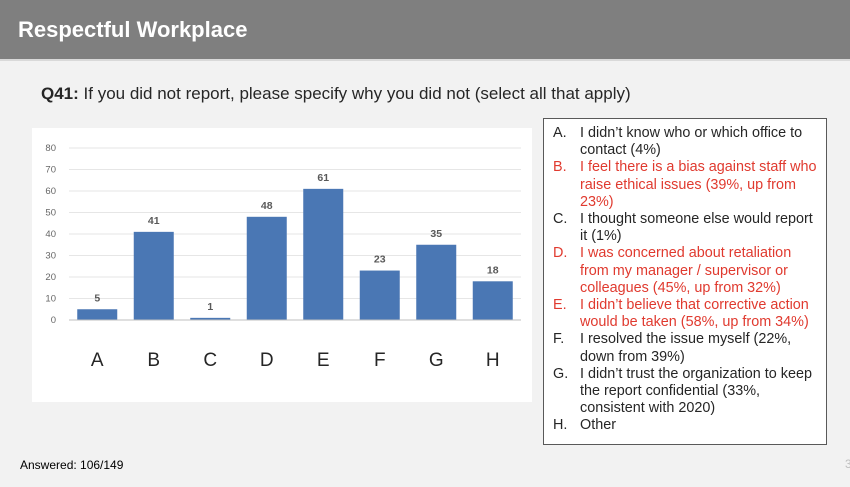 The image size is (850, 487). I want to click on y-tick-label: 20, so click(50, 277).